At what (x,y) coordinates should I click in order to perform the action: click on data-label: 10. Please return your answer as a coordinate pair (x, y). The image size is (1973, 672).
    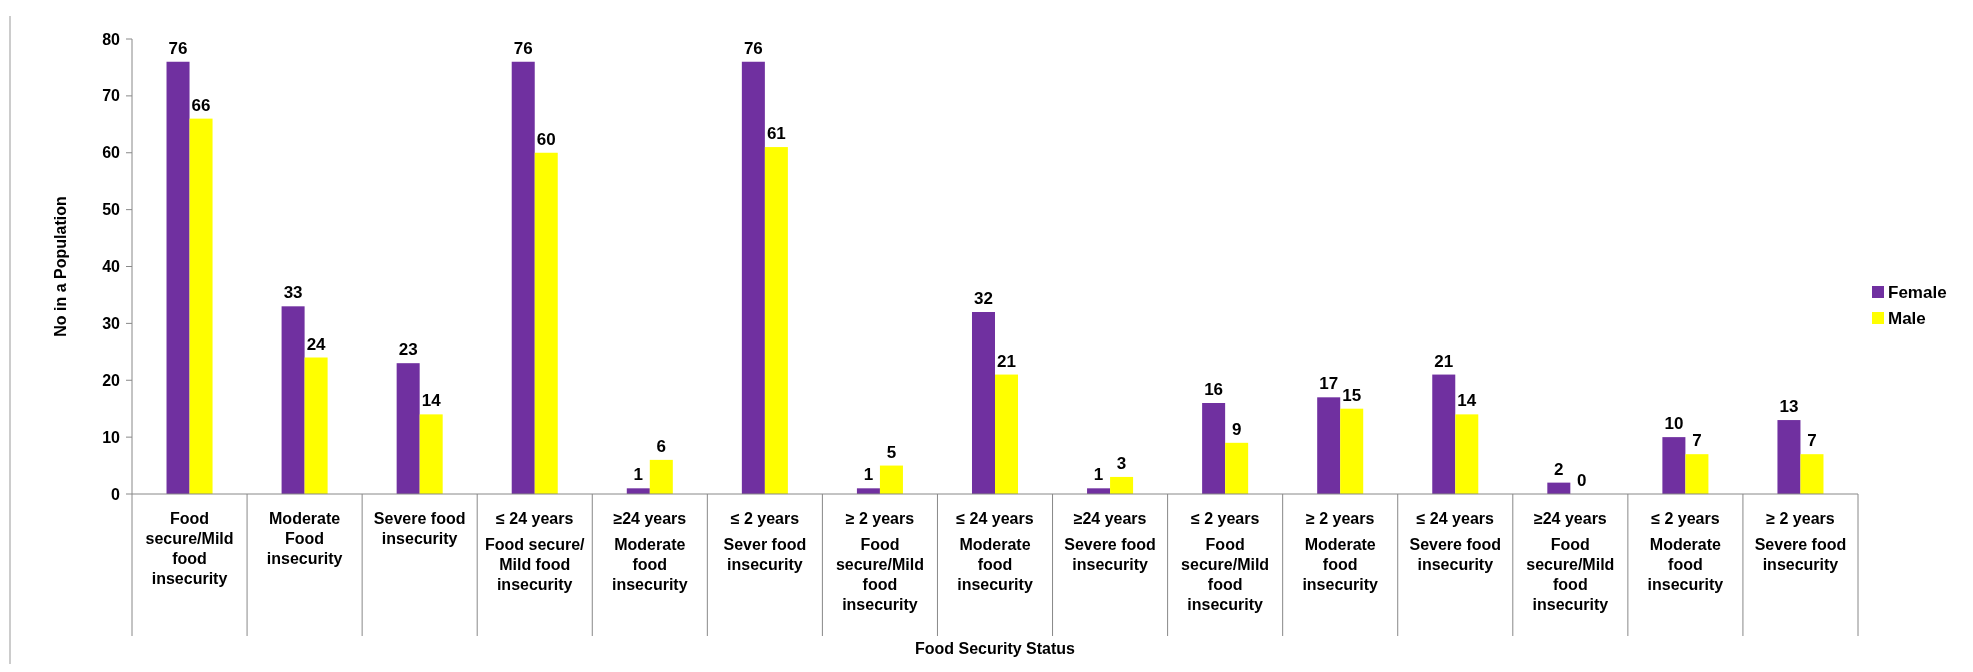
    Looking at the image, I should click on (1674, 424).